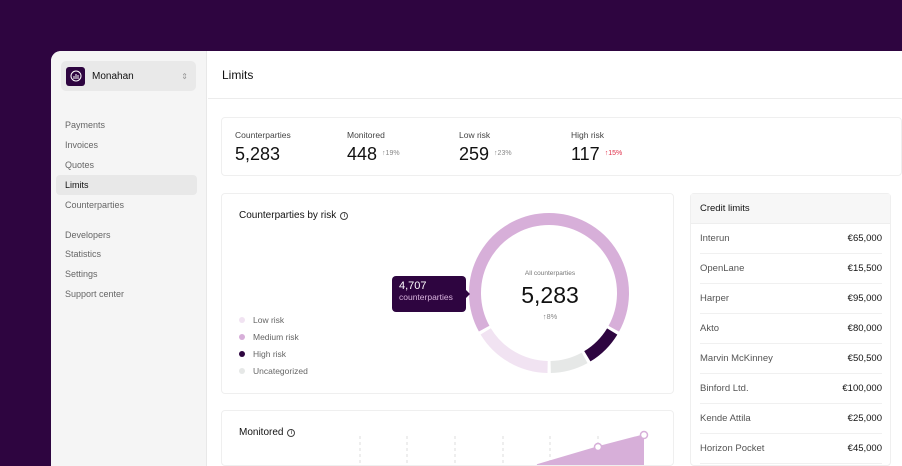  What do you see at coordinates (791, 389) in the screenshot?
I see `credit-limit-row: Binford Ltd. €100,000` at bounding box center [791, 389].